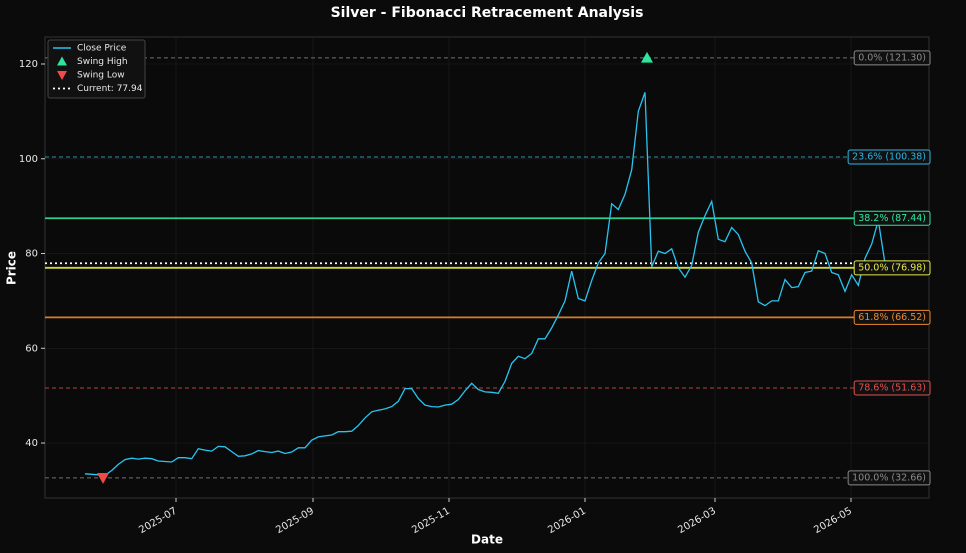  Describe the element at coordinates (28, 159) in the screenshot. I see `y-tick-label: 100` at that location.